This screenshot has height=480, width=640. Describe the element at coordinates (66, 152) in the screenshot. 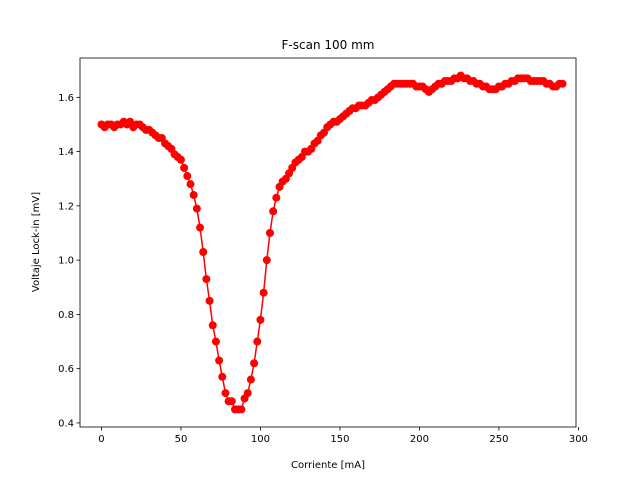

I see `y-tick-label: 1.4` at that location.